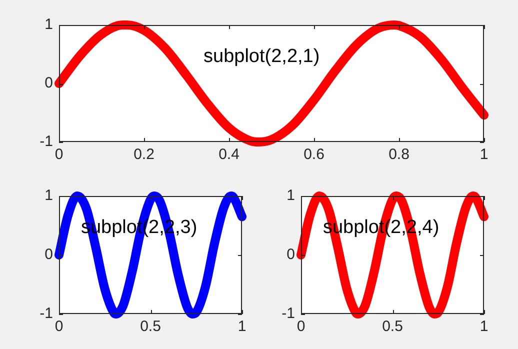  Describe the element at coordinates (314, 155) in the screenshot. I see `x-tick-label: 0.6` at that location.